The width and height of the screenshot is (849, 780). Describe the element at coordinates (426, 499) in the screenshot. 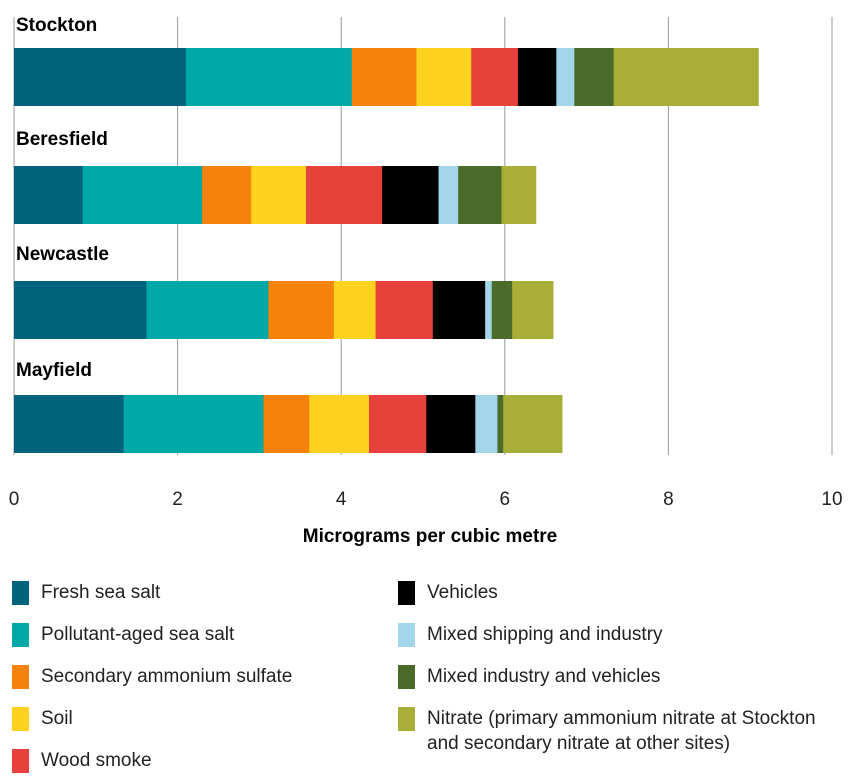

I see `x-tick-labels: 0 2 4 6 8 10` at that location.